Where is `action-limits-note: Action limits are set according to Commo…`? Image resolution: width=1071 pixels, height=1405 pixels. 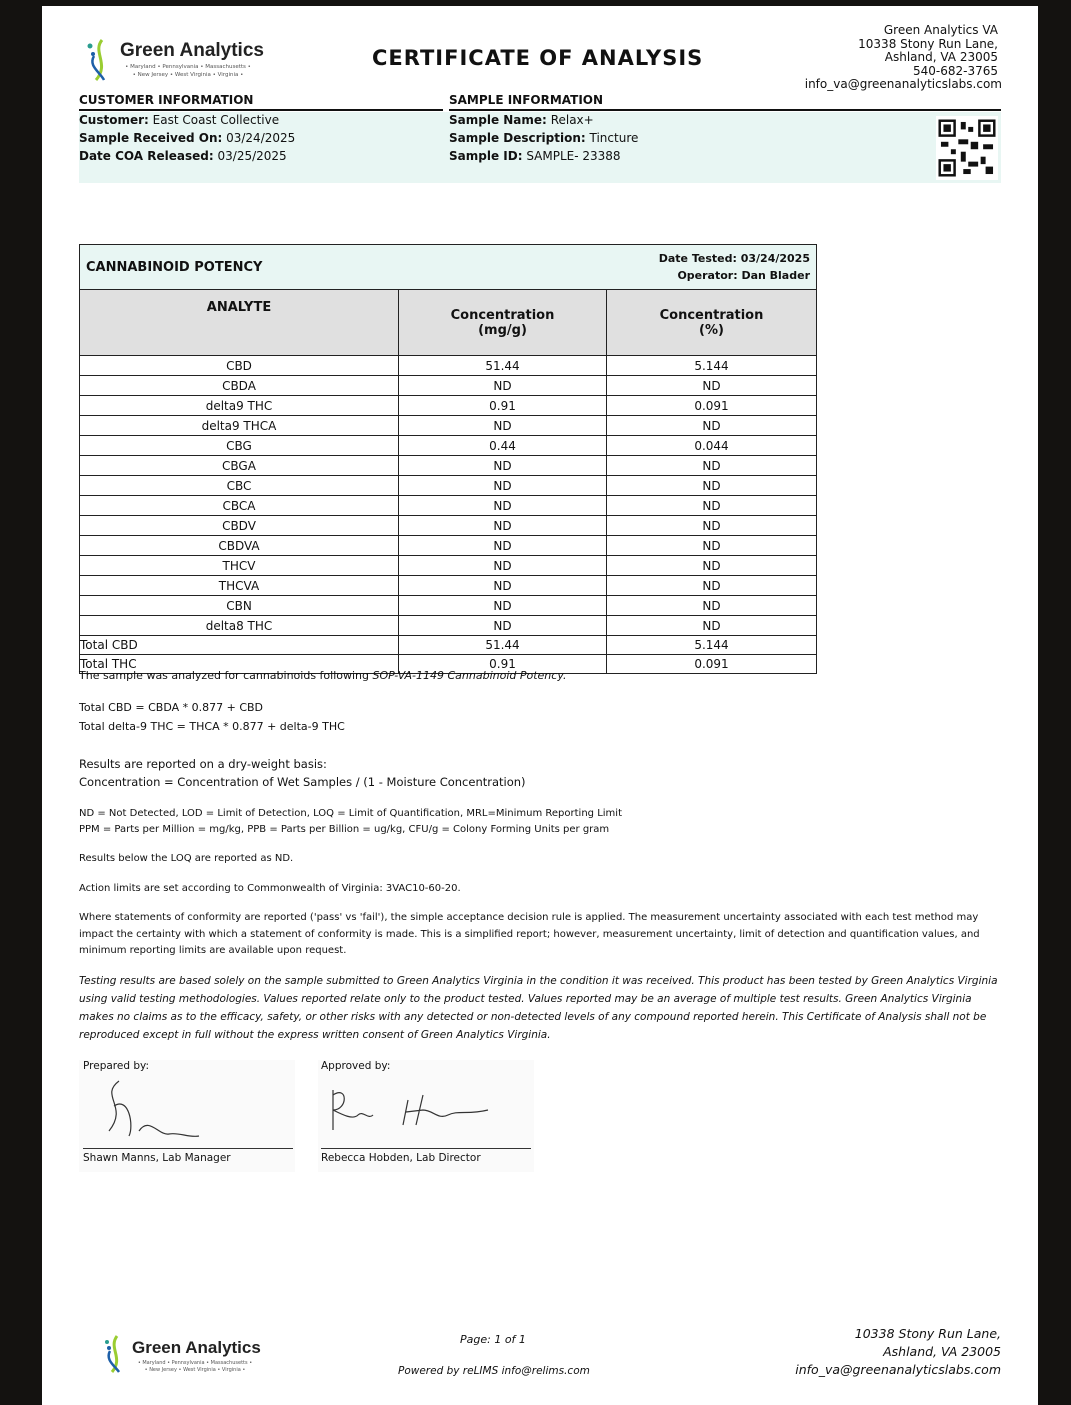 action-limits-note: Action limits are set according to Commo… is located at coordinates (270, 888).